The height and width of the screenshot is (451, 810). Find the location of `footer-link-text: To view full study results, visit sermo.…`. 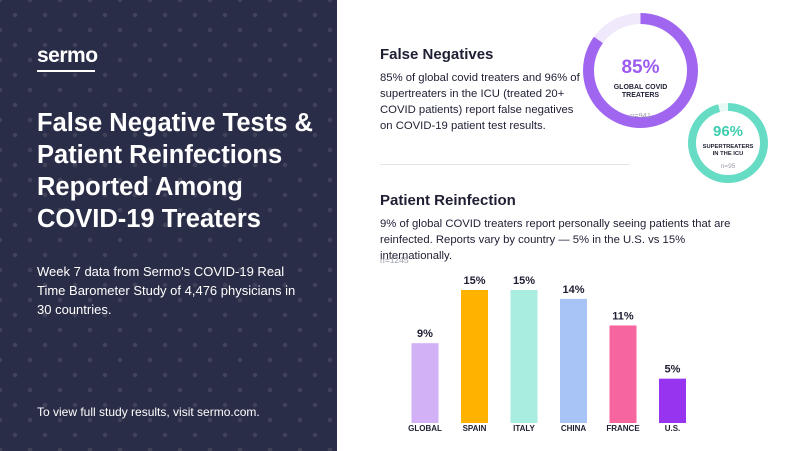

footer-link-text: To view full study results, visit sermo.… is located at coordinates (148, 412).